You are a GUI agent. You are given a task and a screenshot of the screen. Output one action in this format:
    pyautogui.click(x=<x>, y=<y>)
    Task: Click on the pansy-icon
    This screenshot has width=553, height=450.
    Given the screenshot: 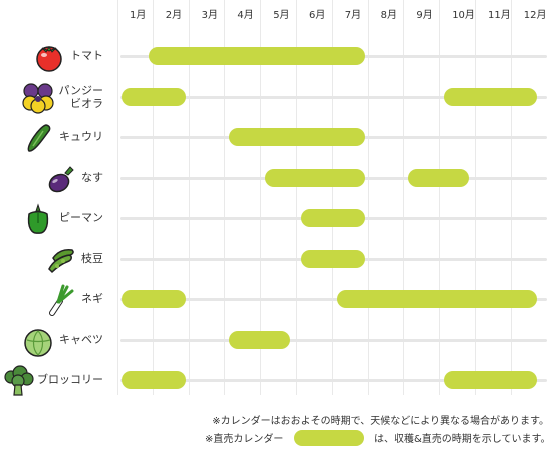 What is the action you would take?
    pyautogui.click(x=38, y=98)
    